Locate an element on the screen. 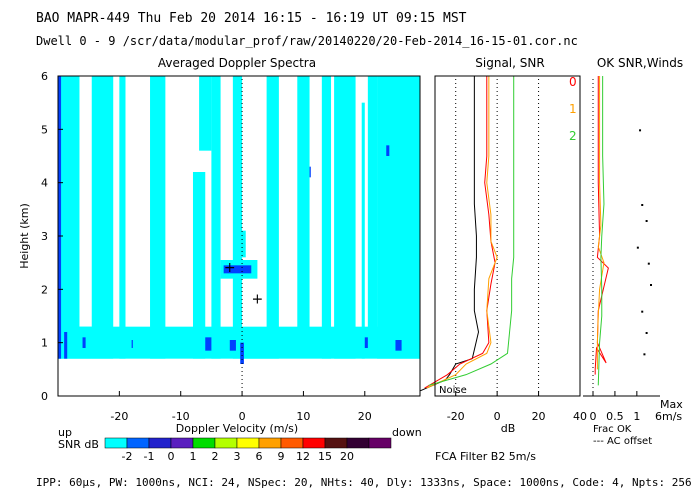 This screenshot has height=500, width=700. snr-plot is located at coordinates (480, 236).